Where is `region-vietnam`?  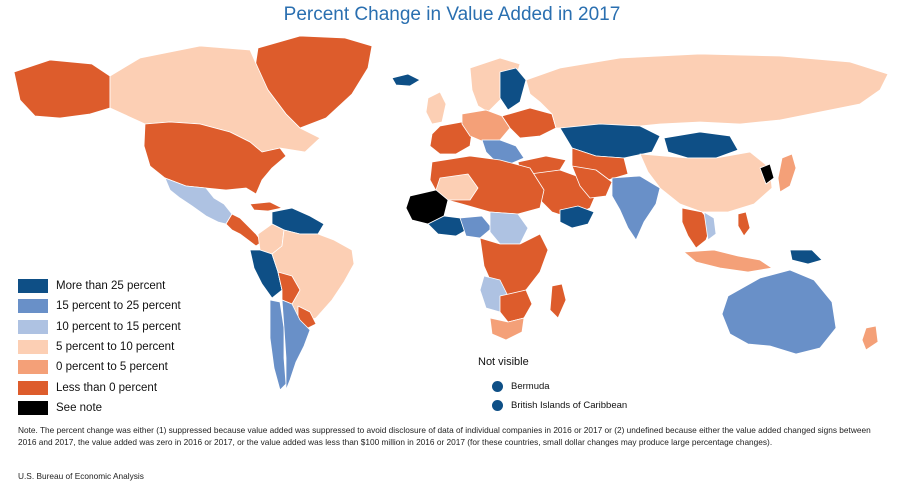
region-vietnam is located at coordinates (710, 226).